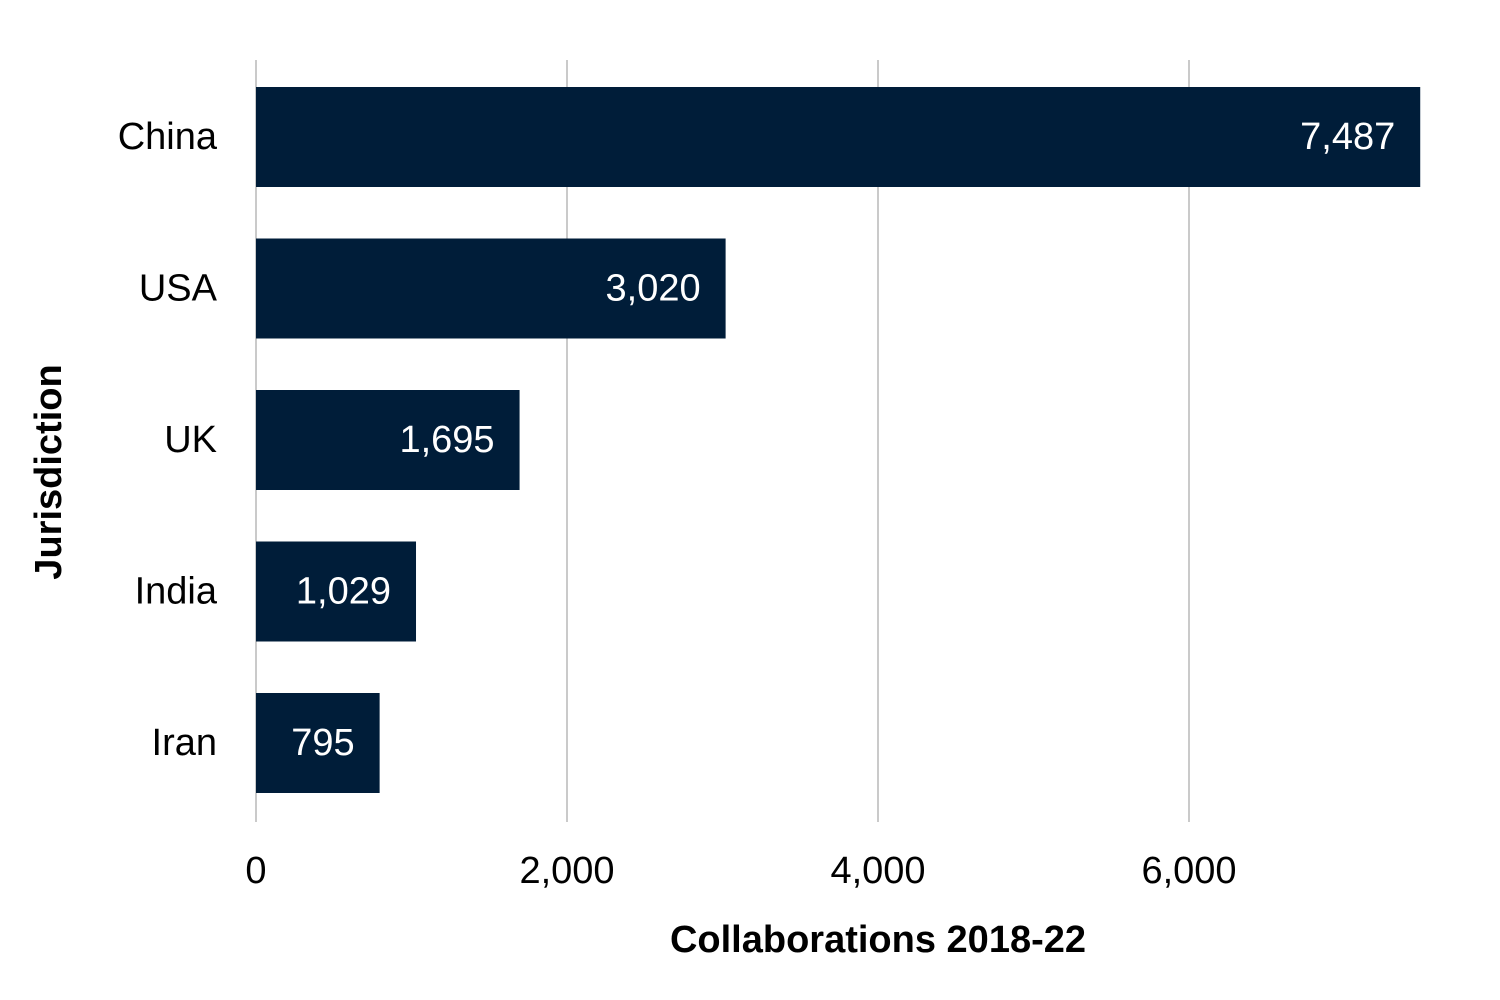 Image resolution: width=1500 pixels, height=1000 pixels. I want to click on category-label: India, so click(176, 592).